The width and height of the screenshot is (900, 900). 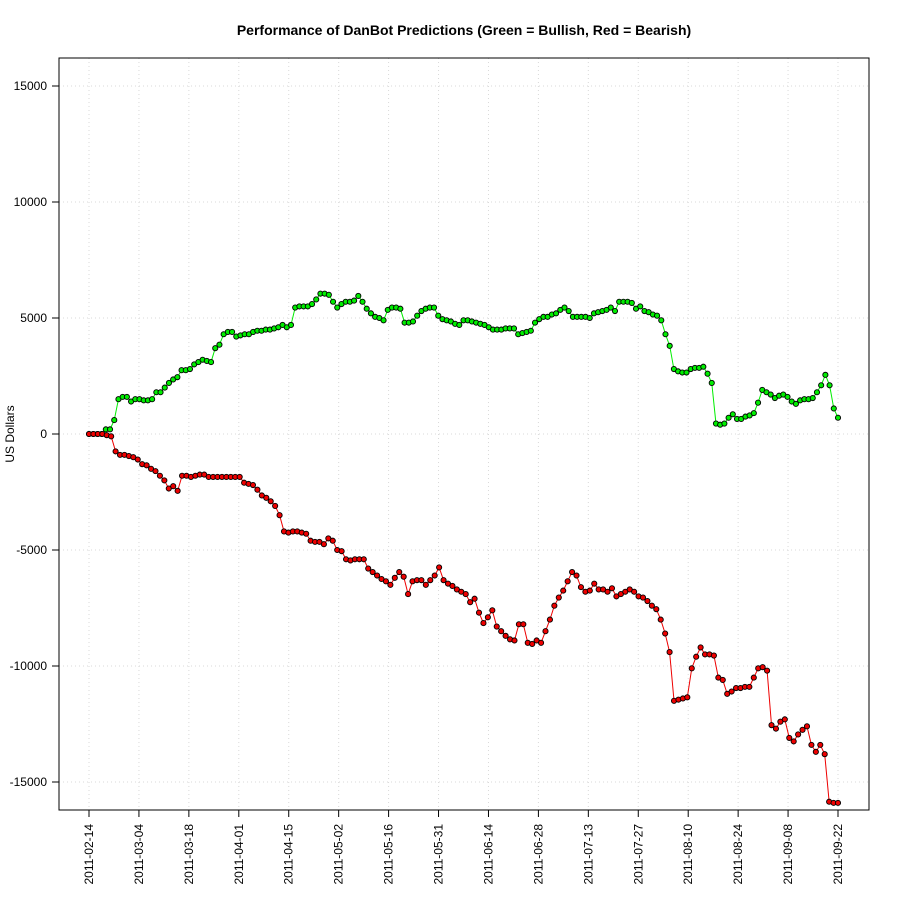 What do you see at coordinates (31, 86) in the screenshot?
I see `y-tick-label: 15000` at bounding box center [31, 86].